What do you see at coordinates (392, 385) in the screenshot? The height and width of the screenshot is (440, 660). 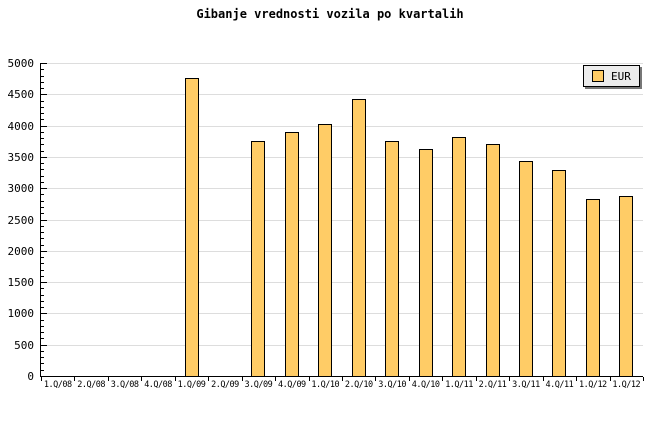 I see `x-tick-label: 3.Q/10` at bounding box center [392, 385].